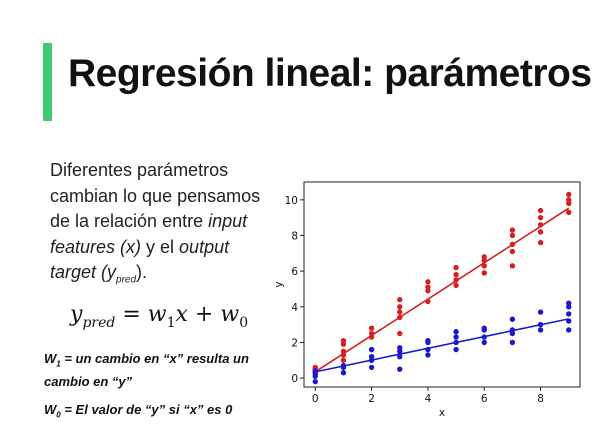 The image size is (613, 428). I want to click on note-w0-text: = El valor de “y” si “x” es 0, so click(146, 409).